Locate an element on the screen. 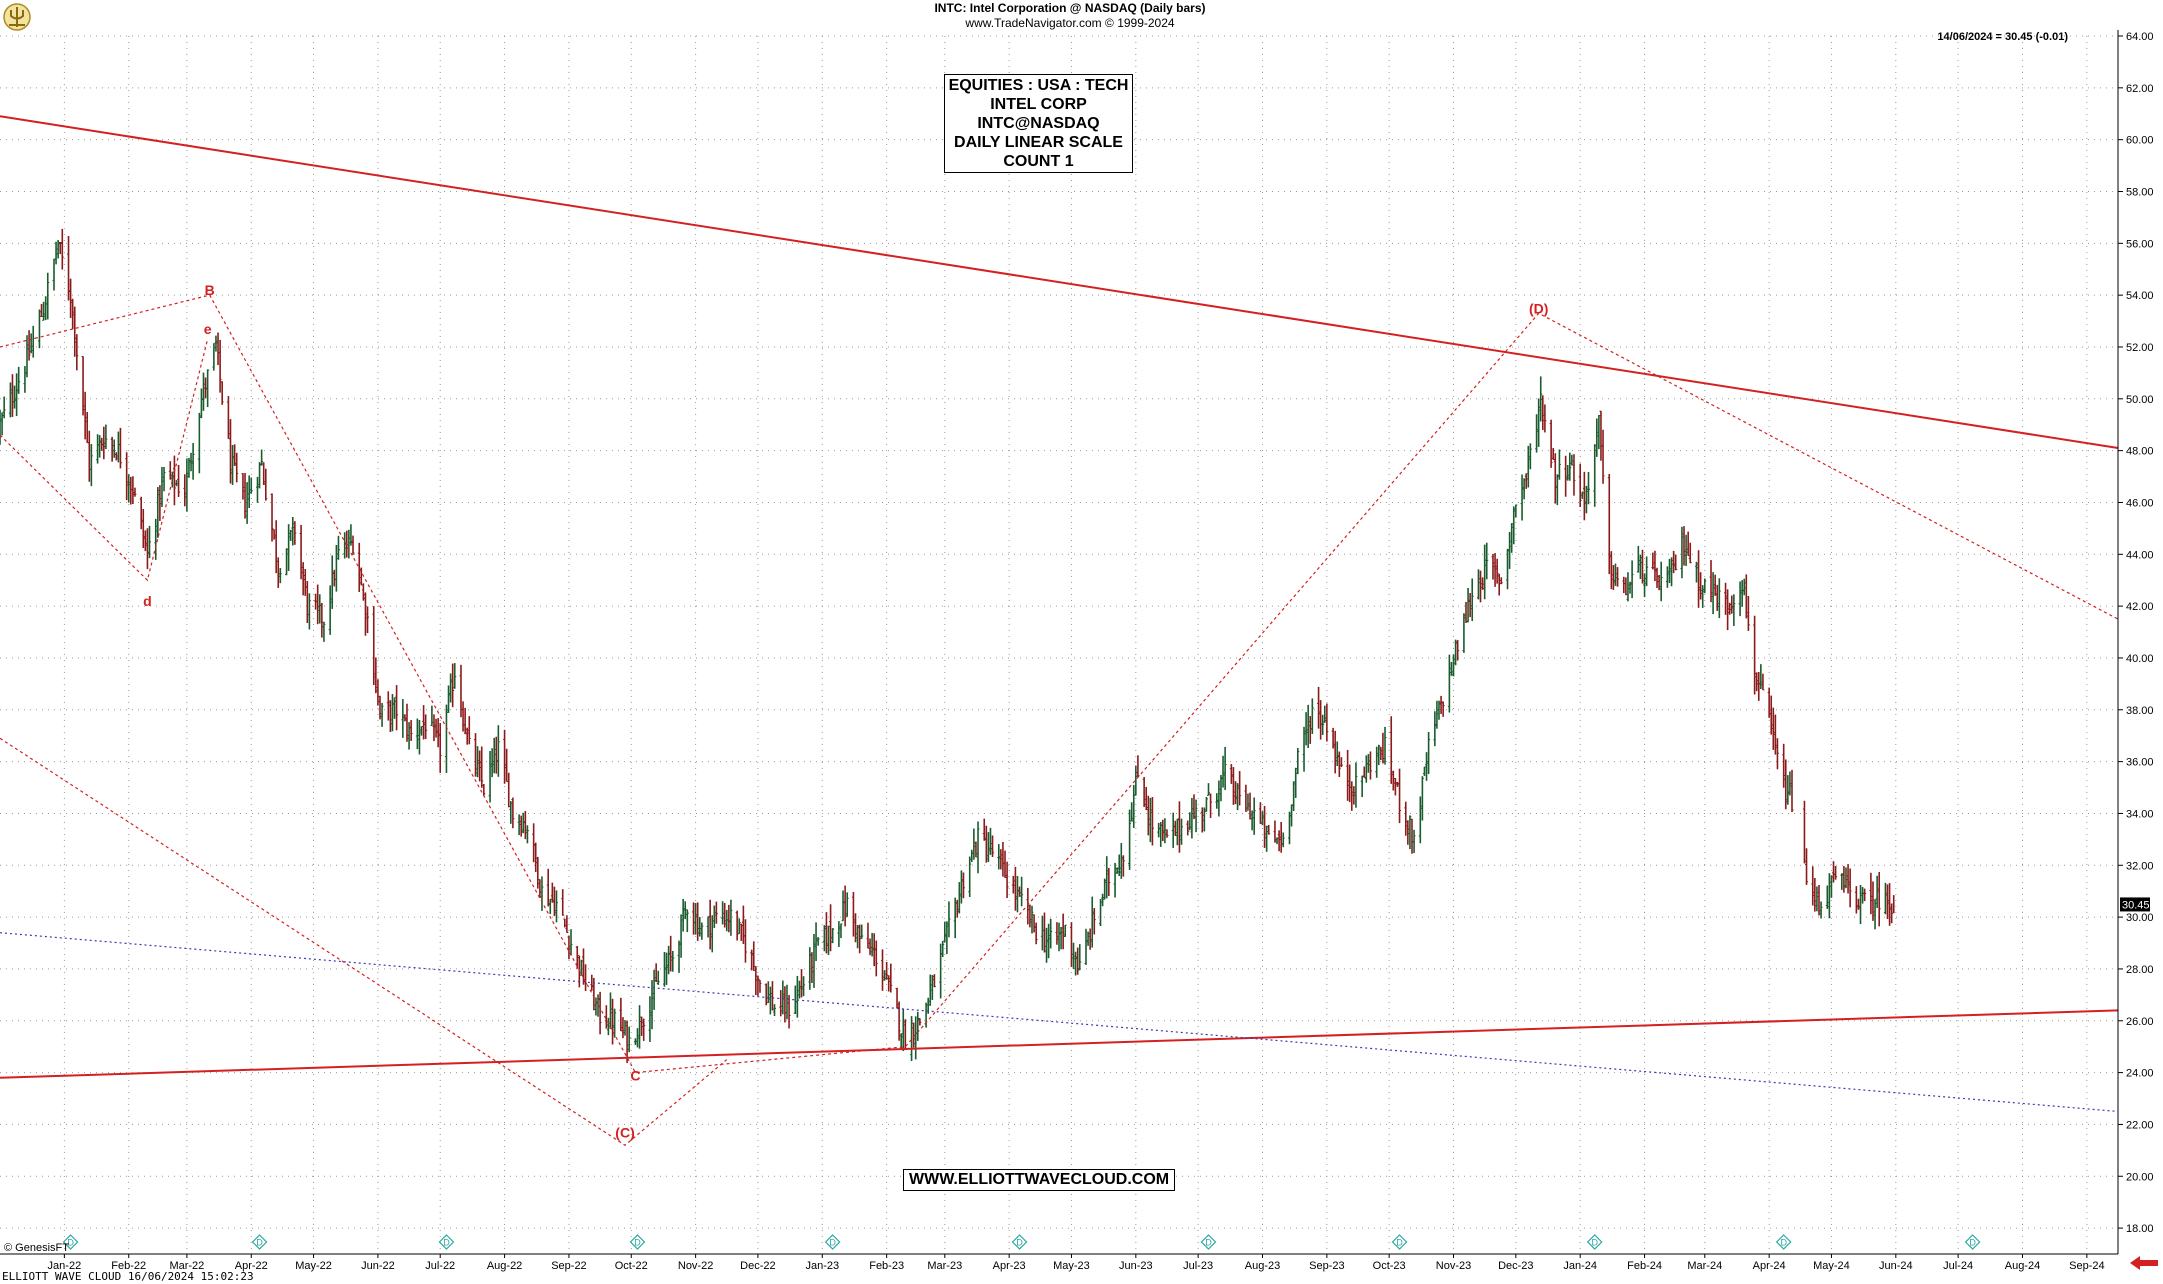  y-tick-label: 56.00 is located at coordinates (2140, 244).